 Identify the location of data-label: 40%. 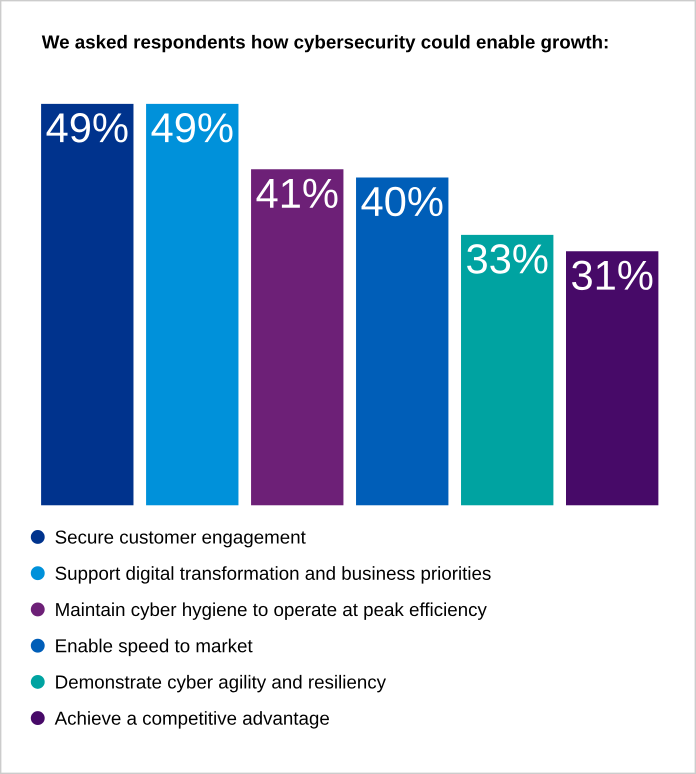
(401, 201).